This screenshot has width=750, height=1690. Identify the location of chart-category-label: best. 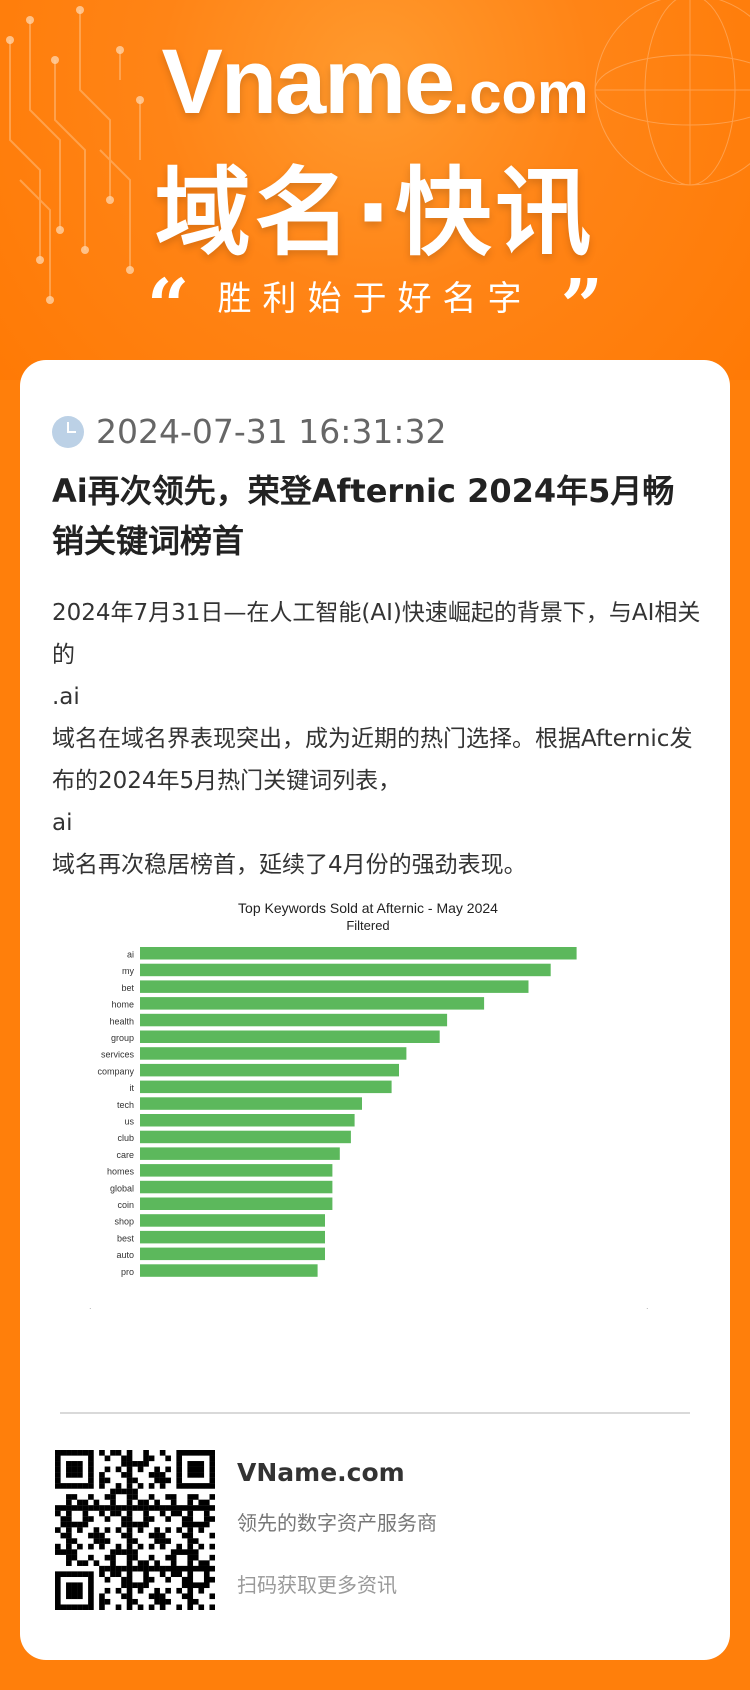
(126, 1238).